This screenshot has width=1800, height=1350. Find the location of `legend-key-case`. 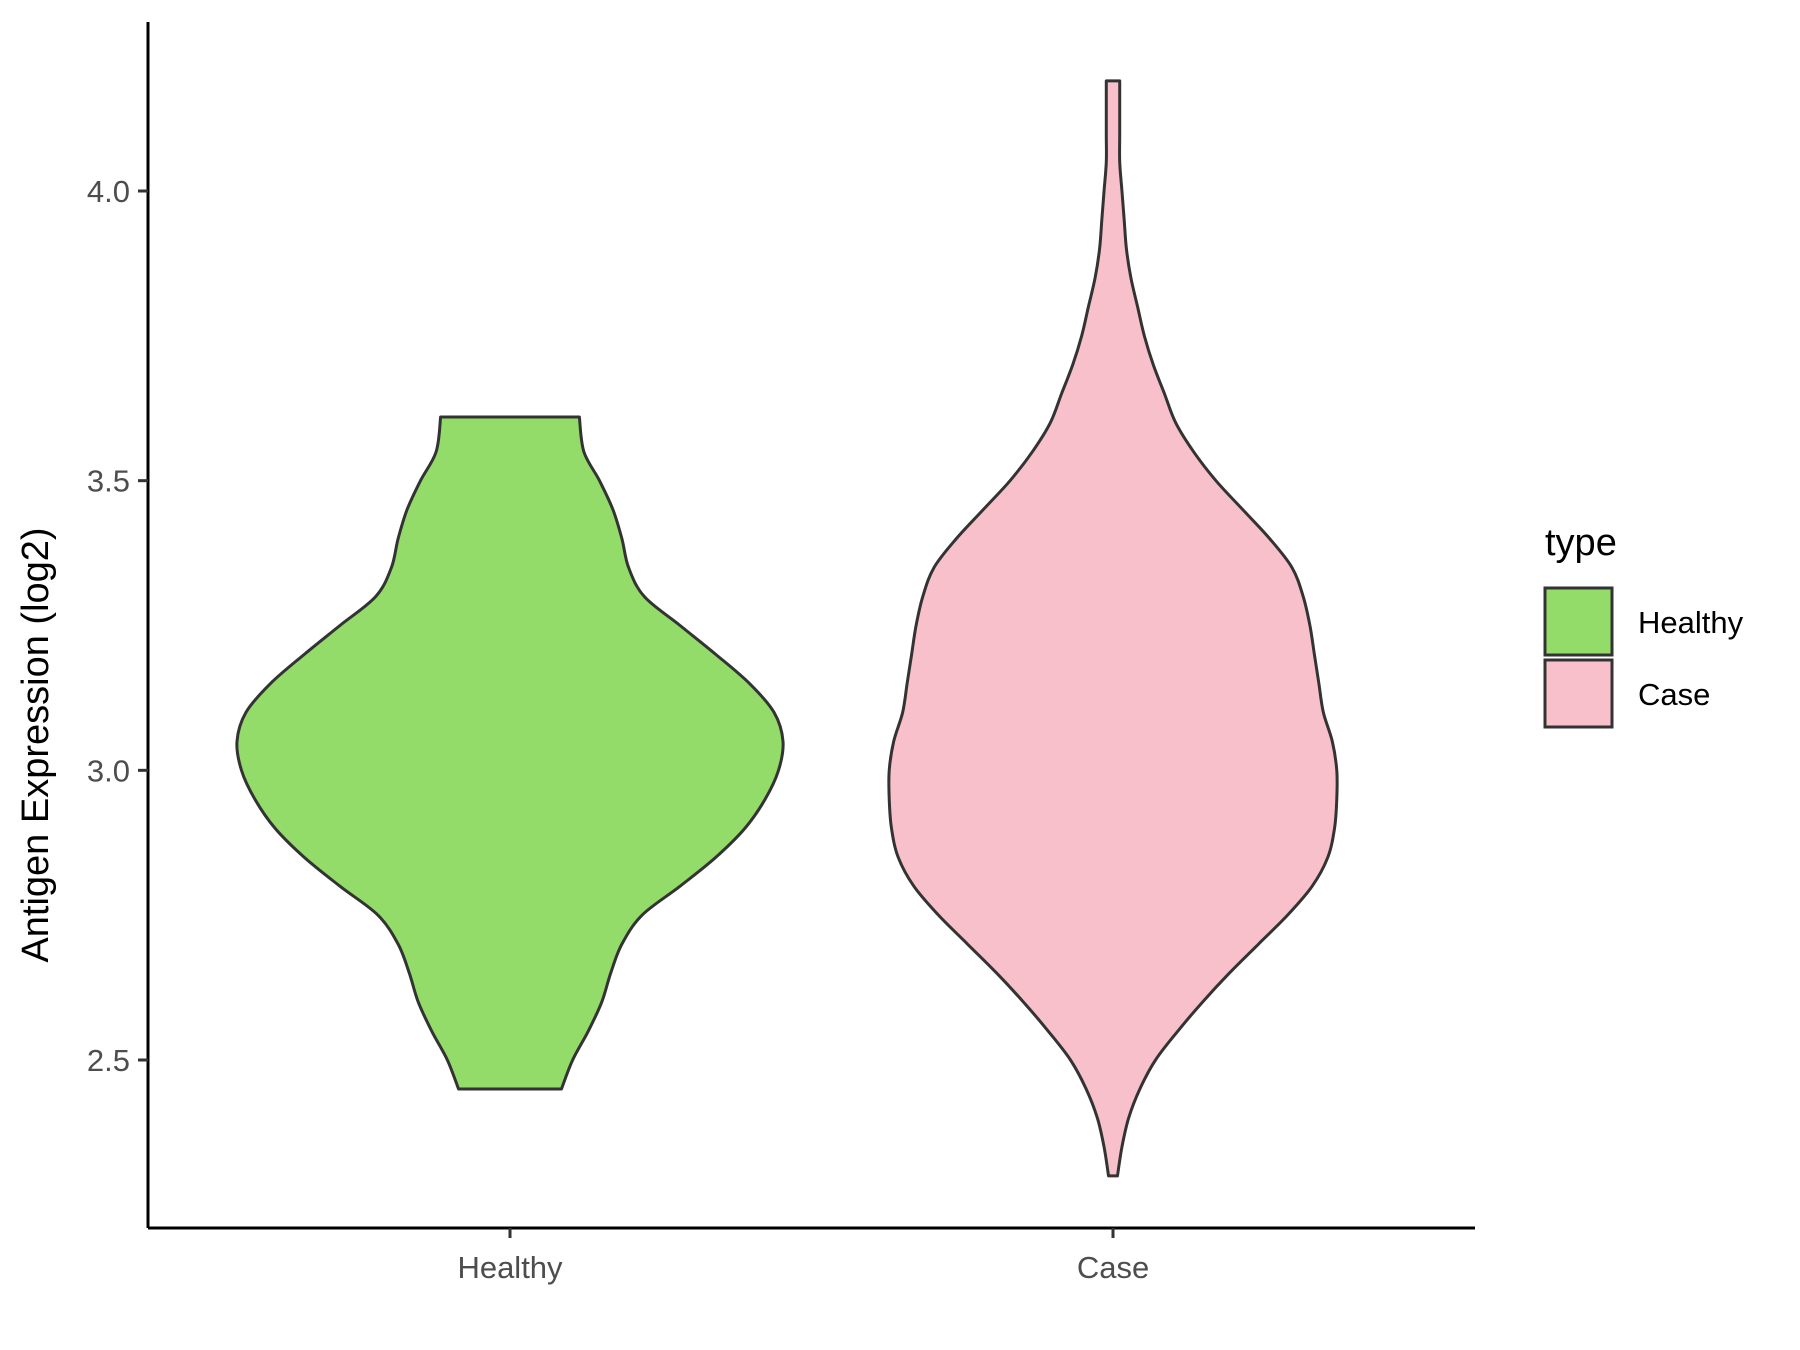

legend-key-case is located at coordinates (1578, 693).